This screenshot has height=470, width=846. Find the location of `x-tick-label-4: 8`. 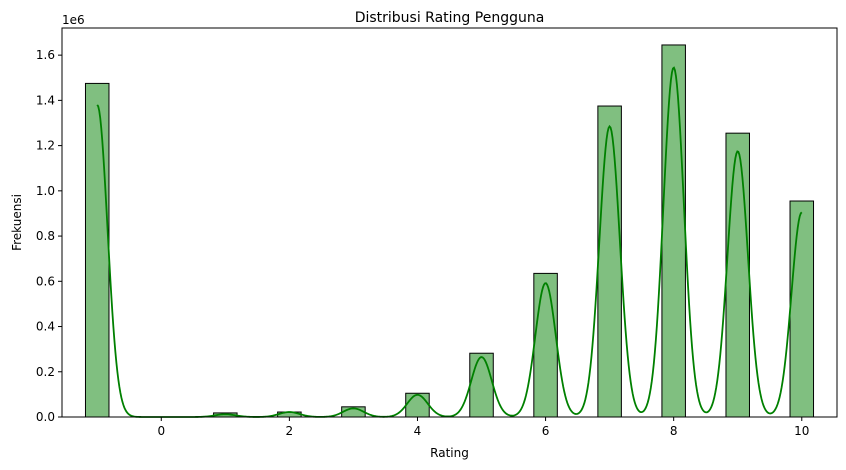

x-tick-label-4: 8 is located at coordinates (674, 431).